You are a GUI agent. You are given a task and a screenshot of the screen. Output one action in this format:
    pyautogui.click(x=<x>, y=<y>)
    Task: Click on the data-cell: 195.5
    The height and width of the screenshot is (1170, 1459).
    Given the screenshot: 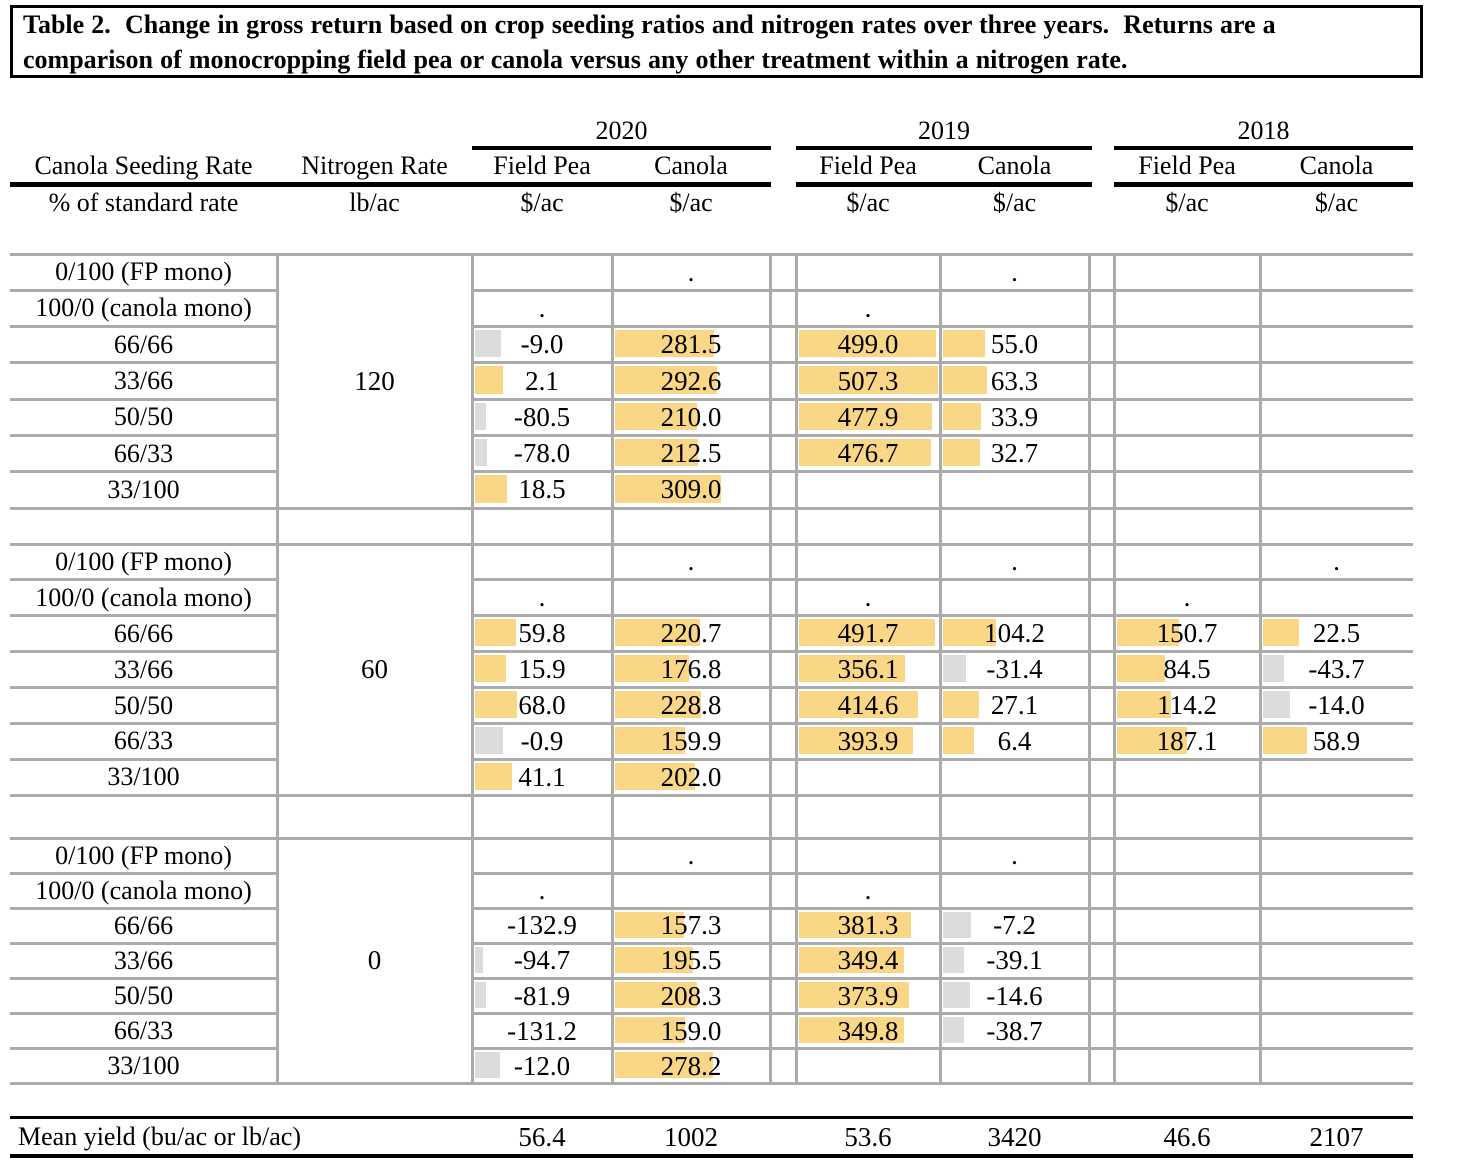 What is the action you would take?
    pyautogui.click(x=691, y=960)
    